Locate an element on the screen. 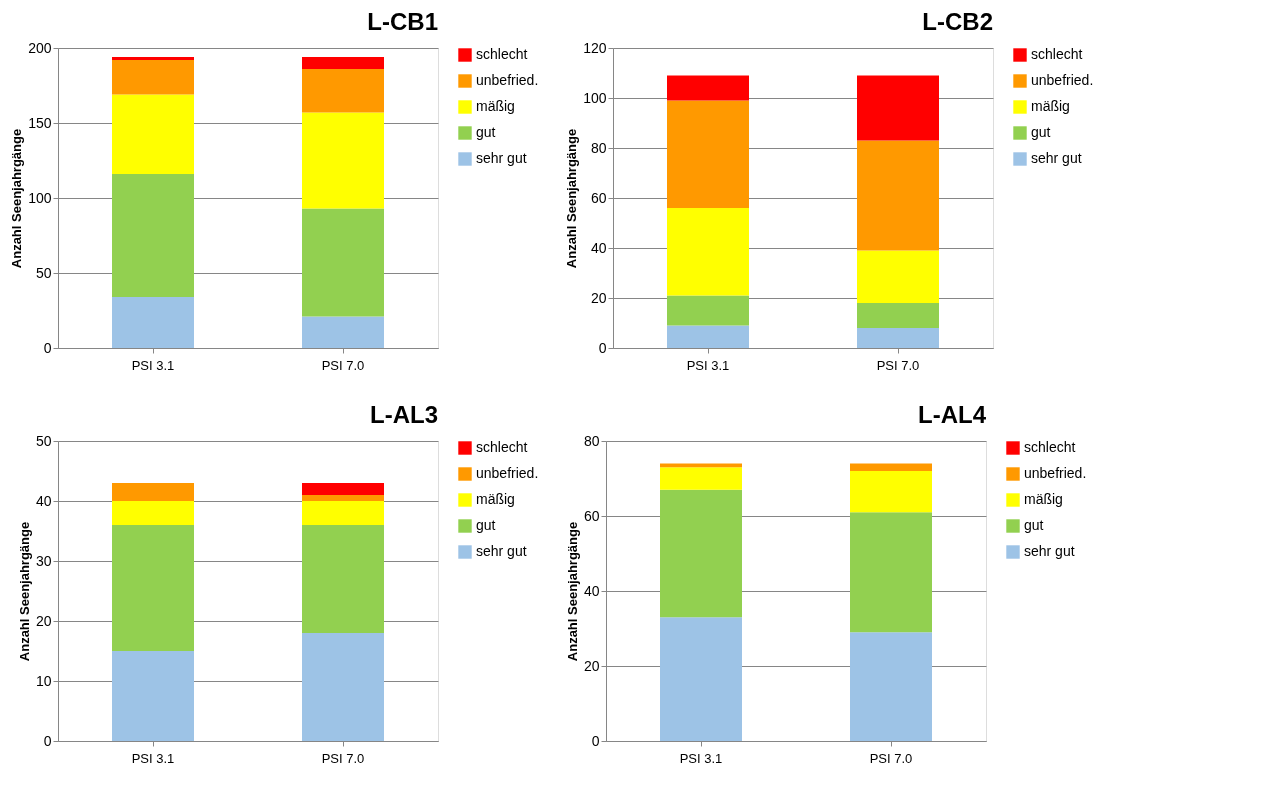 This screenshot has width=1288, height=787. chart-title: L-AL3 is located at coordinates (404, 414).